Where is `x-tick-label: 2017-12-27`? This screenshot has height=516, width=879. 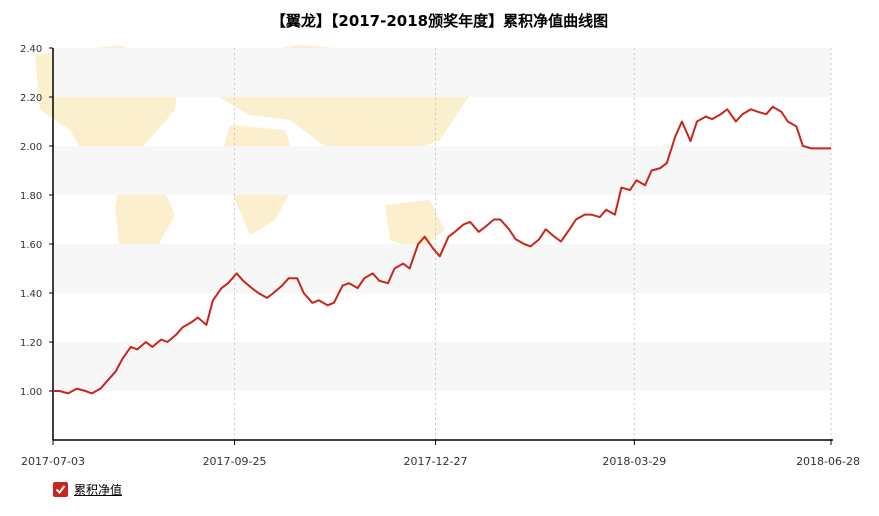 x-tick-label: 2017-12-27 is located at coordinates (436, 461).